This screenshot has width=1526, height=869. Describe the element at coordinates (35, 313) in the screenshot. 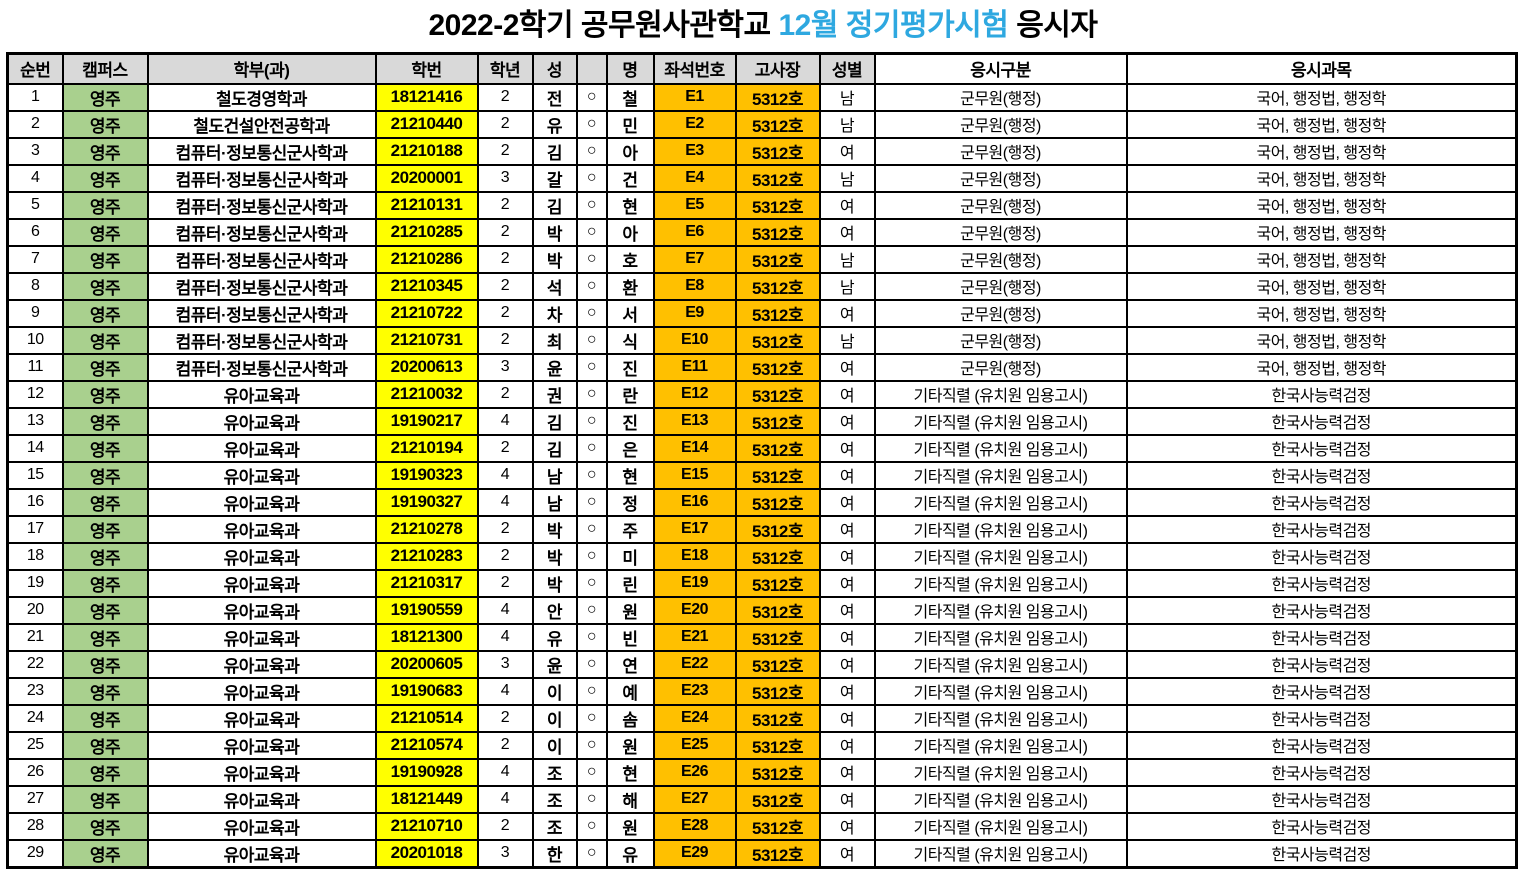

I see `cell-seq: 9` at that location.